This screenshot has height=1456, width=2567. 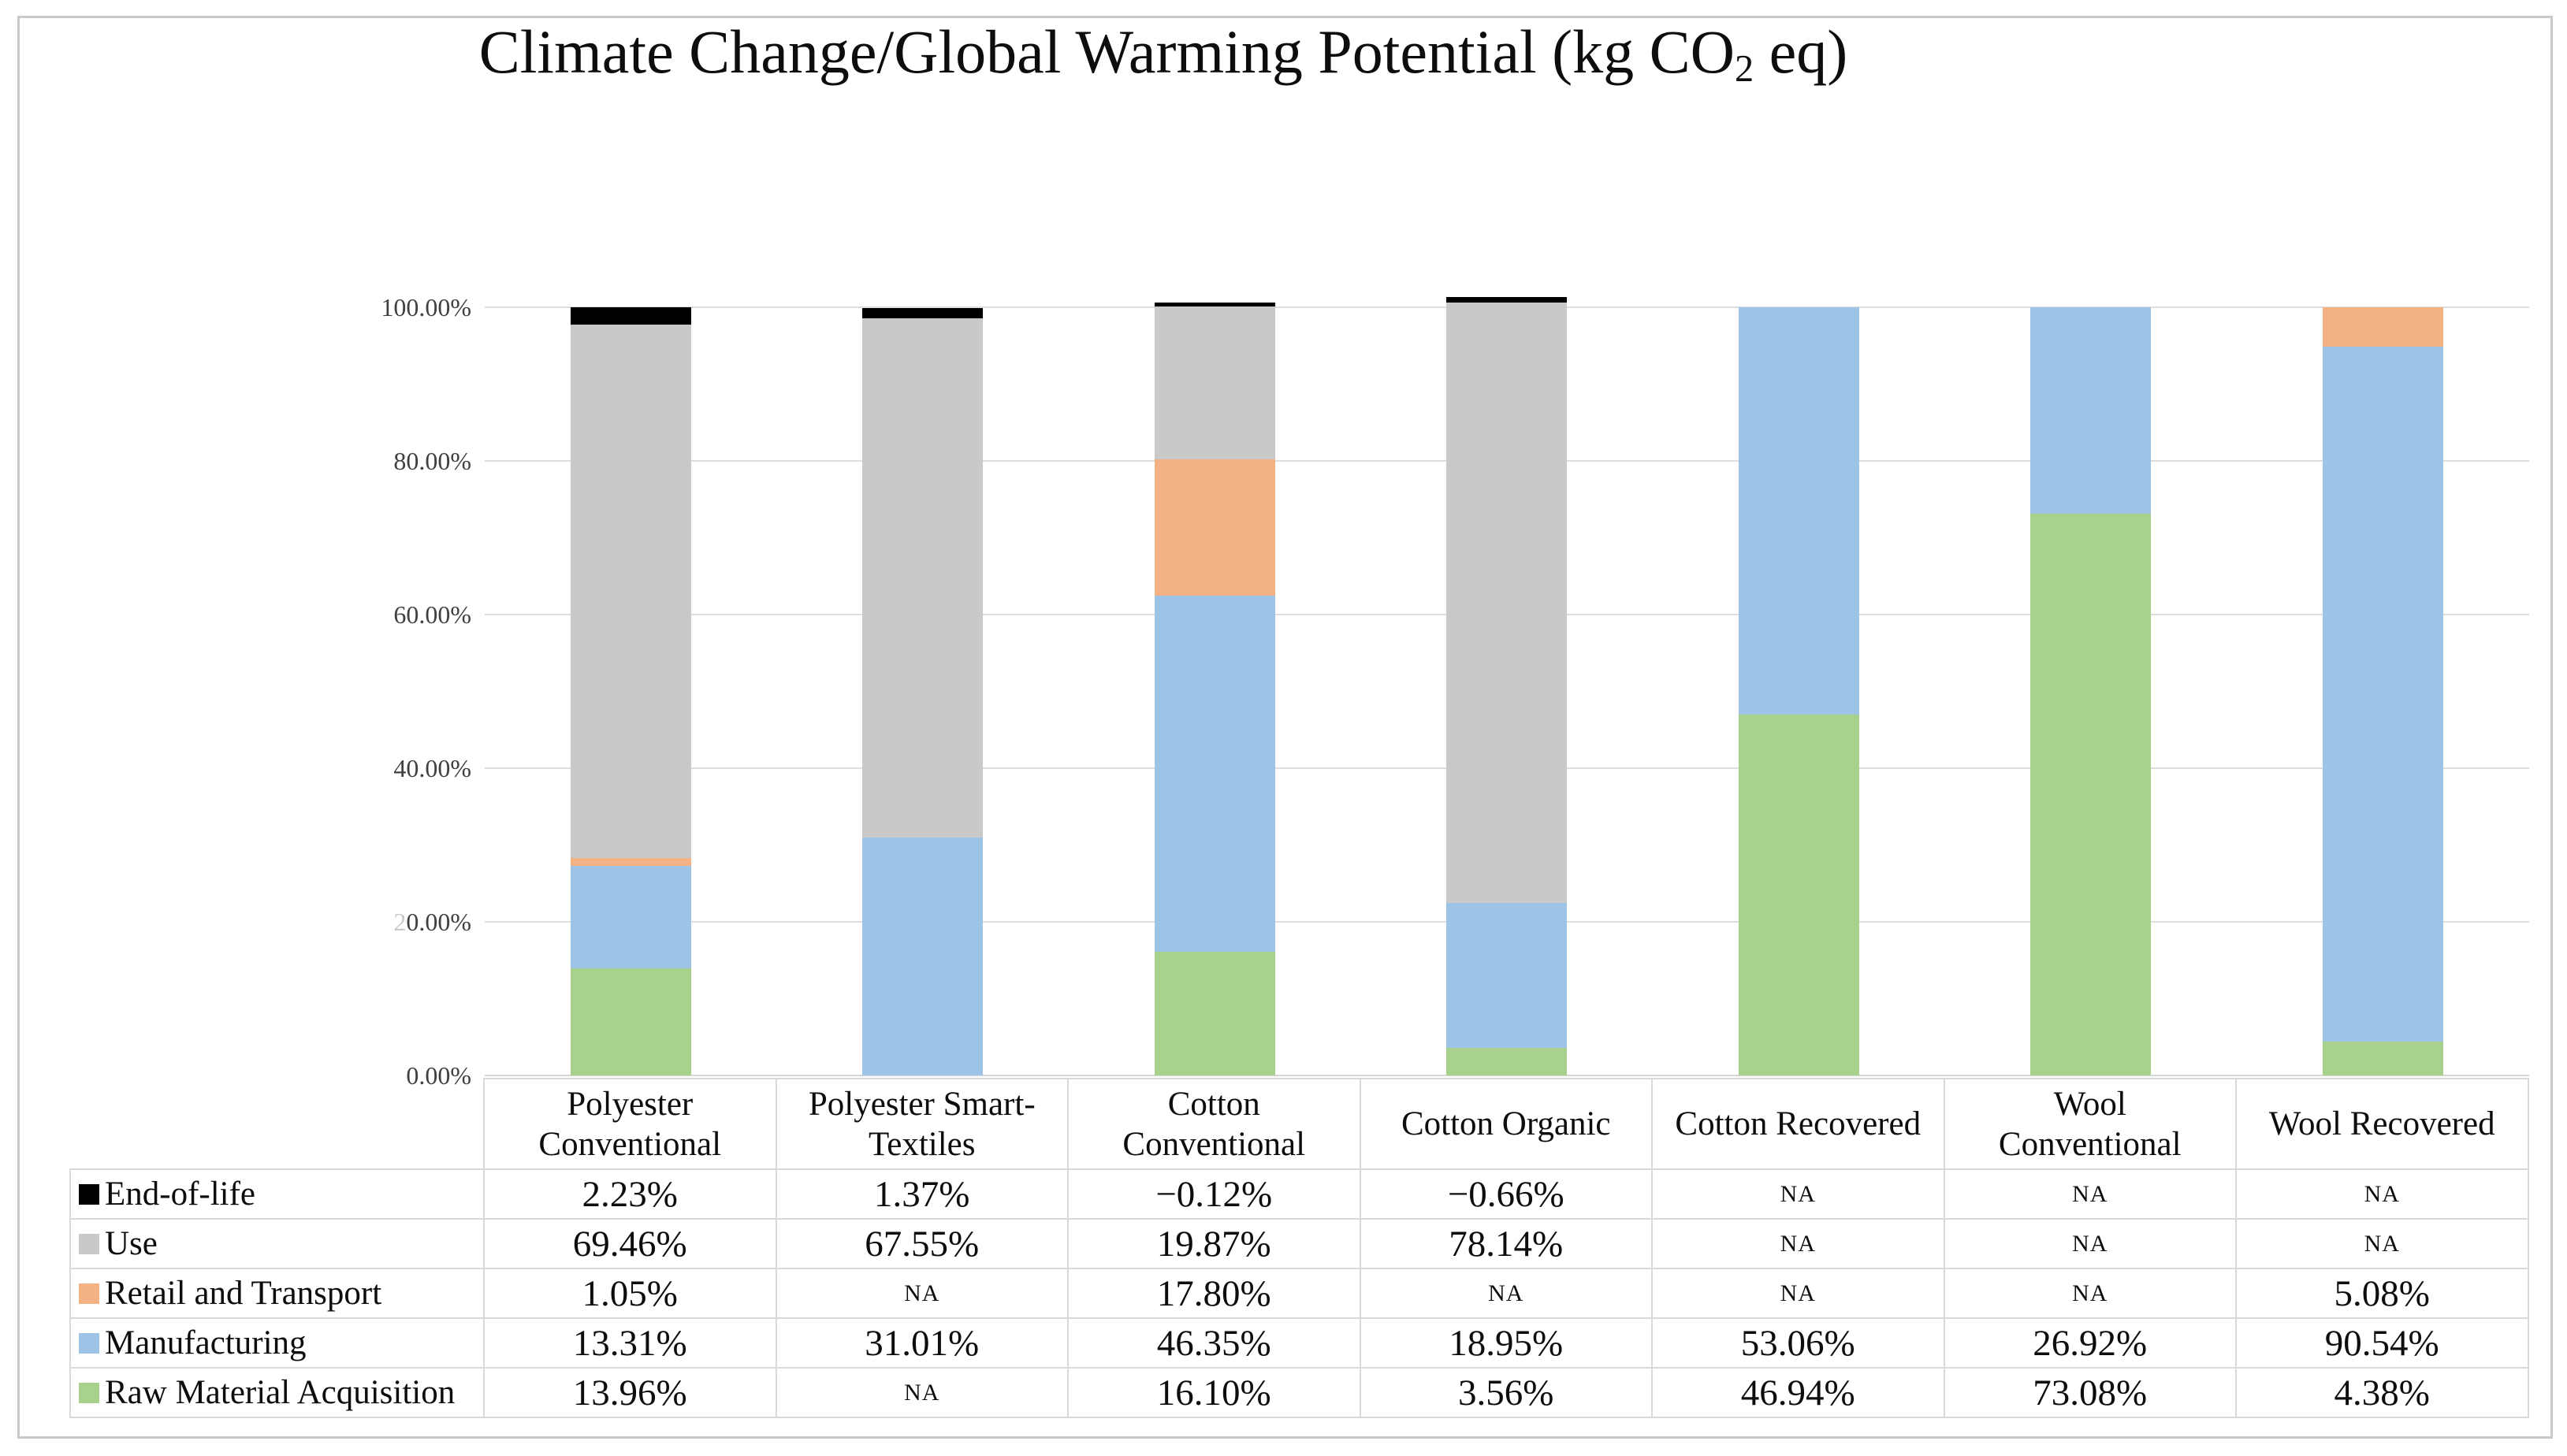 I want to click on bar-wool-conventional, so click(x=2091, y=691).